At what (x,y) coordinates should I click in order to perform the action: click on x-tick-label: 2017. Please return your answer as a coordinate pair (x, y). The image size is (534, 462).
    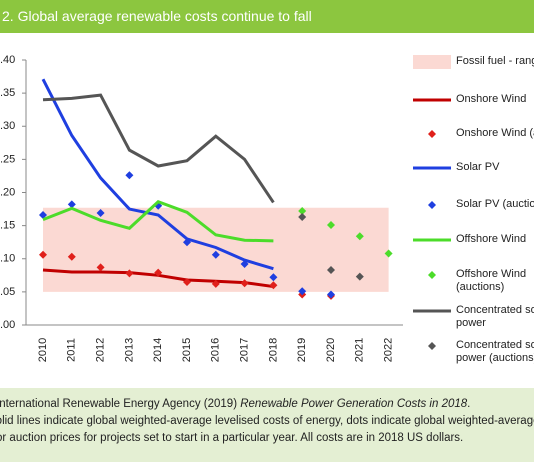
    Looking at the image, I should click on (245, 350).